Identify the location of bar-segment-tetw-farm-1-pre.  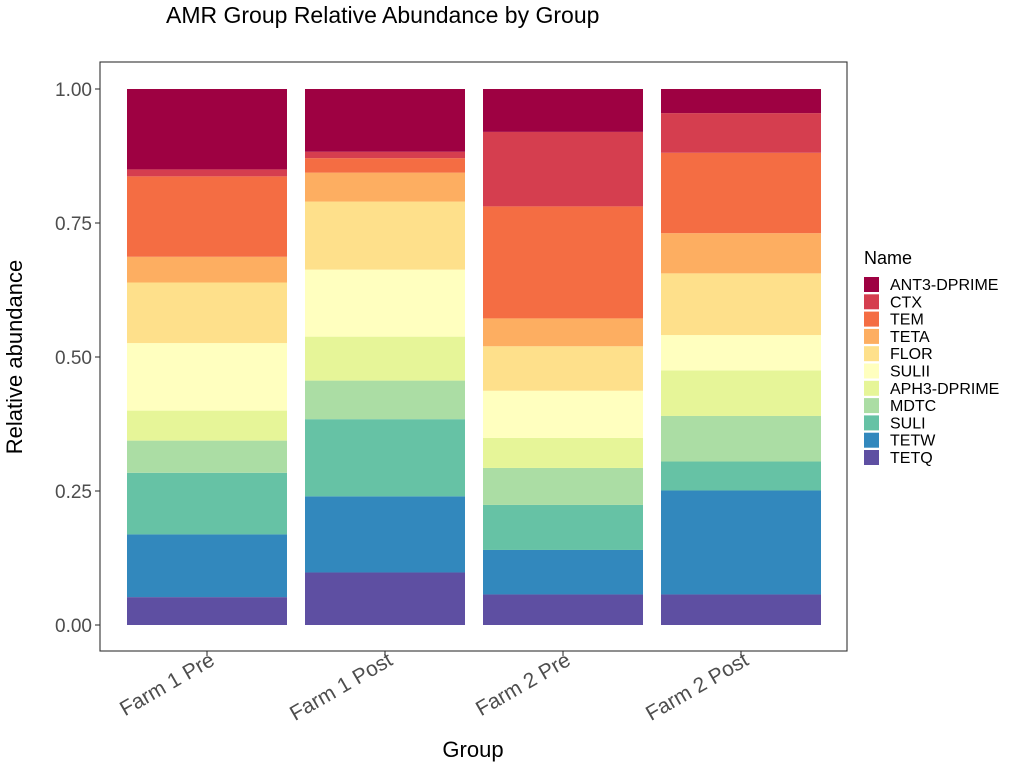
(207, 566).